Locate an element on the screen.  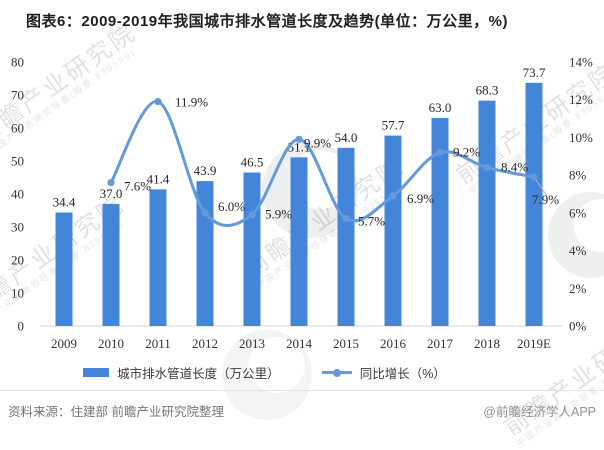
footer: 资料来源：住建部 前瞻产业研究院整理 @前瞻经济学人APP is located at coordinates (302, 410).